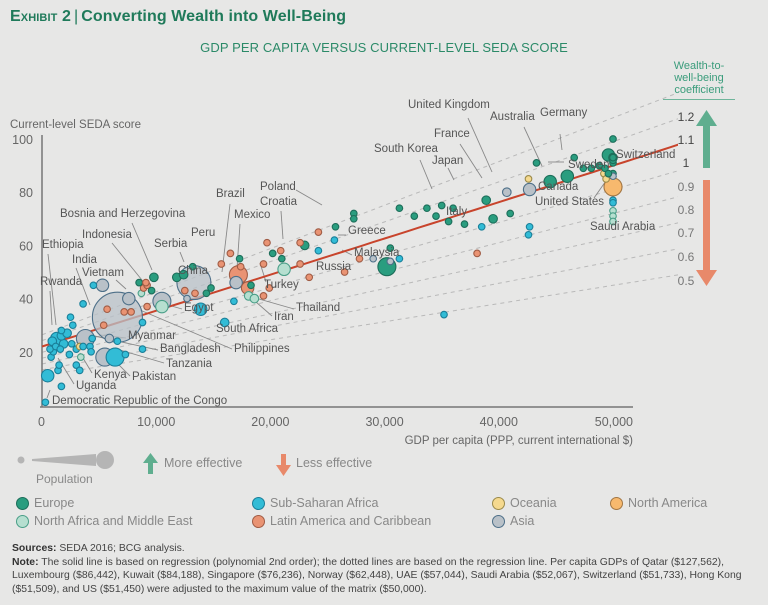  I want to click on legend-item-europe: Europe, so click(45, 503).